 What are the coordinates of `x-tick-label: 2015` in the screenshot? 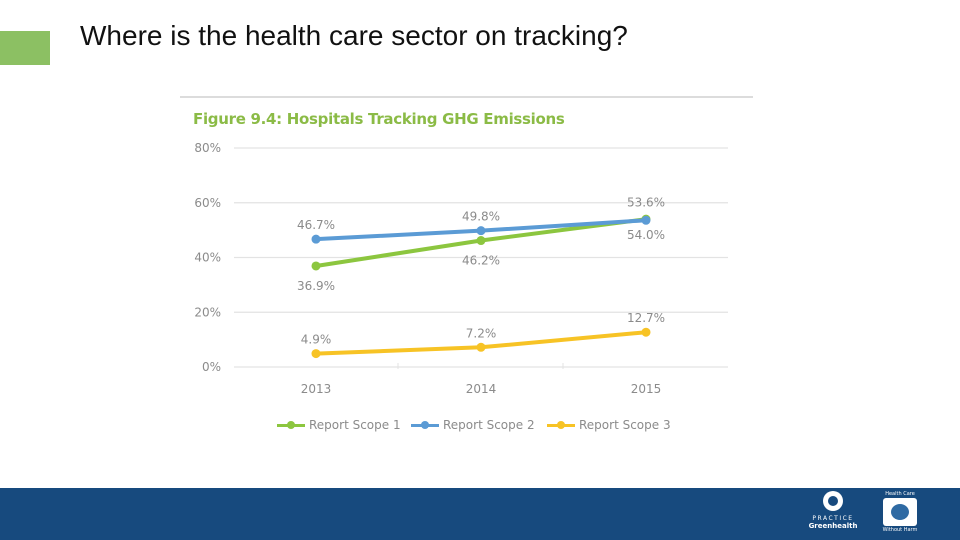 It's located at (646, 389).